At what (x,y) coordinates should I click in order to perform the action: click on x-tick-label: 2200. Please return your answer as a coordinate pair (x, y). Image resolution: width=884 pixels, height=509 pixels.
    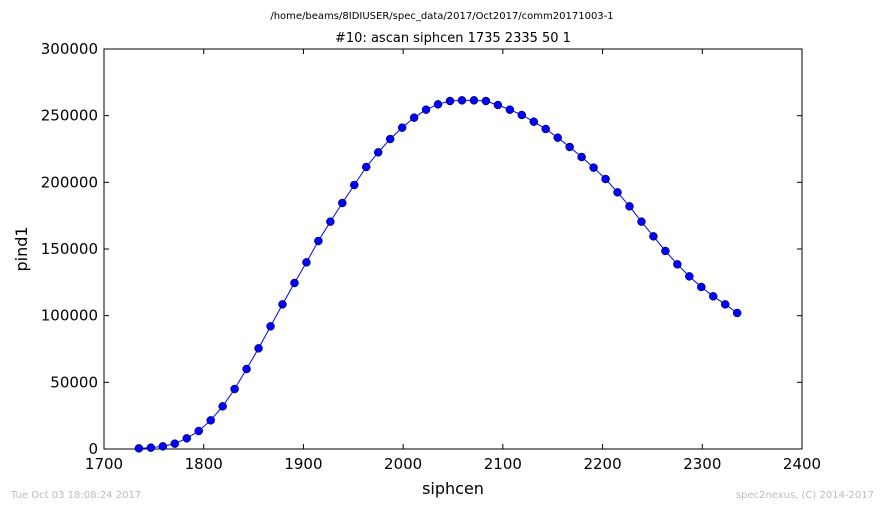
    Looking at the image, I should click on (602, 464).